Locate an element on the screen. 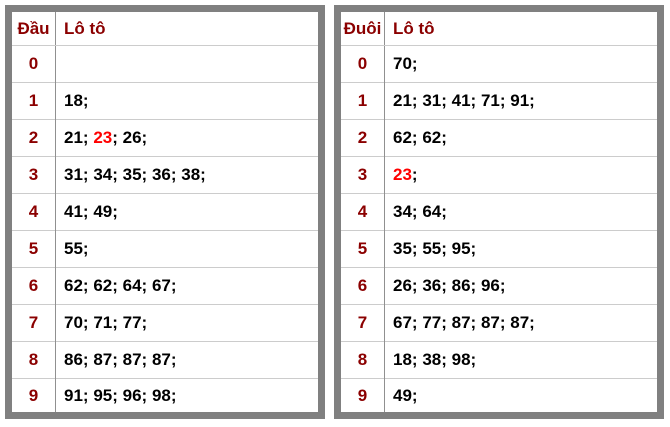 This screenshot has height=427, width=670. lotto-number: 55 is located at coordinates (432, 248).